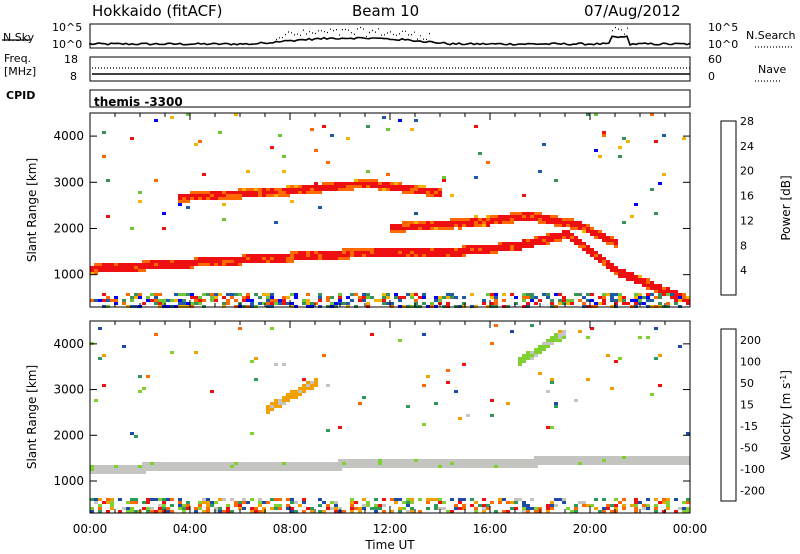  Describe the element at coordinates (715, 59) in the screenshot. I see `freq-right-tick-top: 60` at that location.